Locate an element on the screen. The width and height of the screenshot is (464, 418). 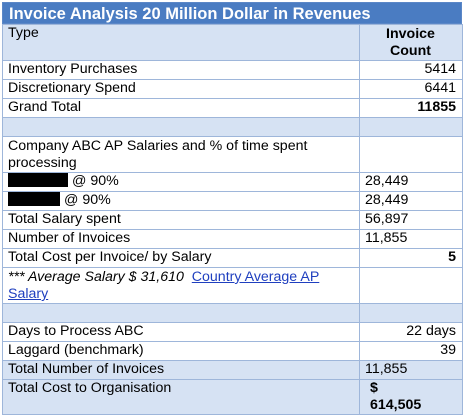
laggard-row: Laggard (benchmark) 39 is located at coordinates (232, 351).